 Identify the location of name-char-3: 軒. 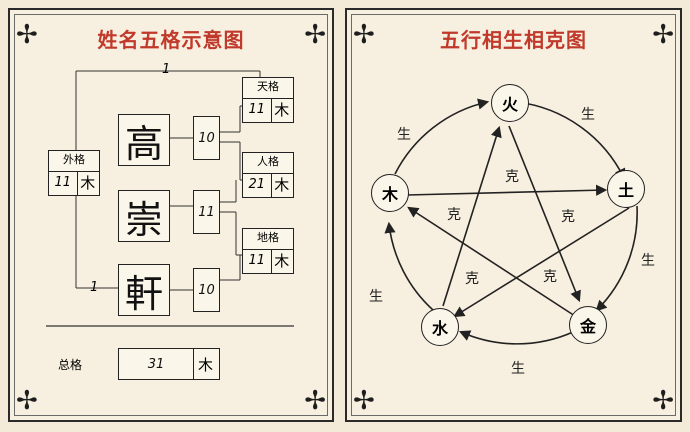
(144, 290).